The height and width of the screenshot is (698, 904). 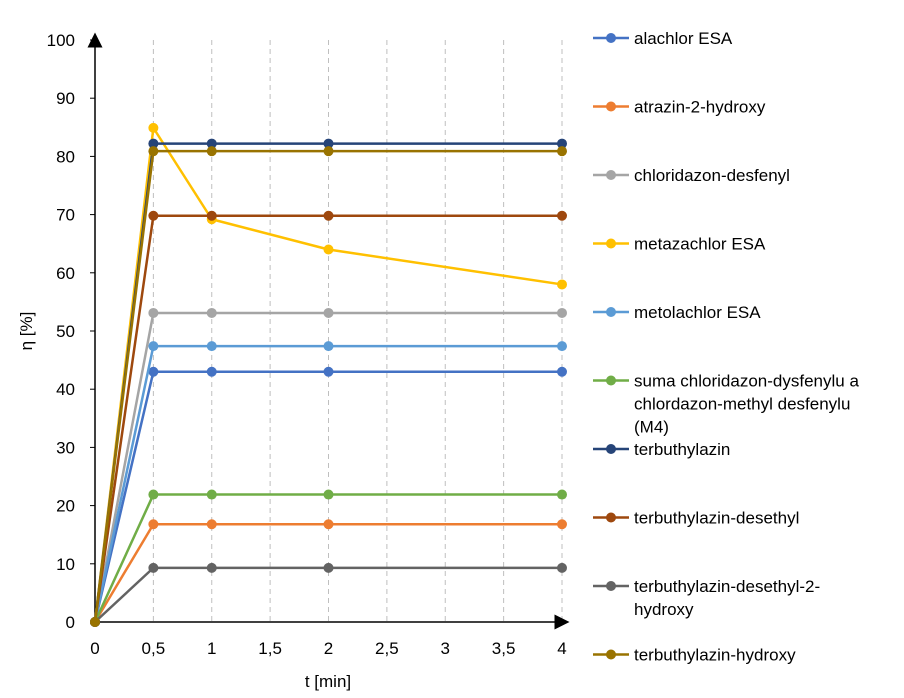 What do you see at coordinates (561, 648) in the screenshot?
I see `x-tick-label: 4` at bounding box center [561, 648].